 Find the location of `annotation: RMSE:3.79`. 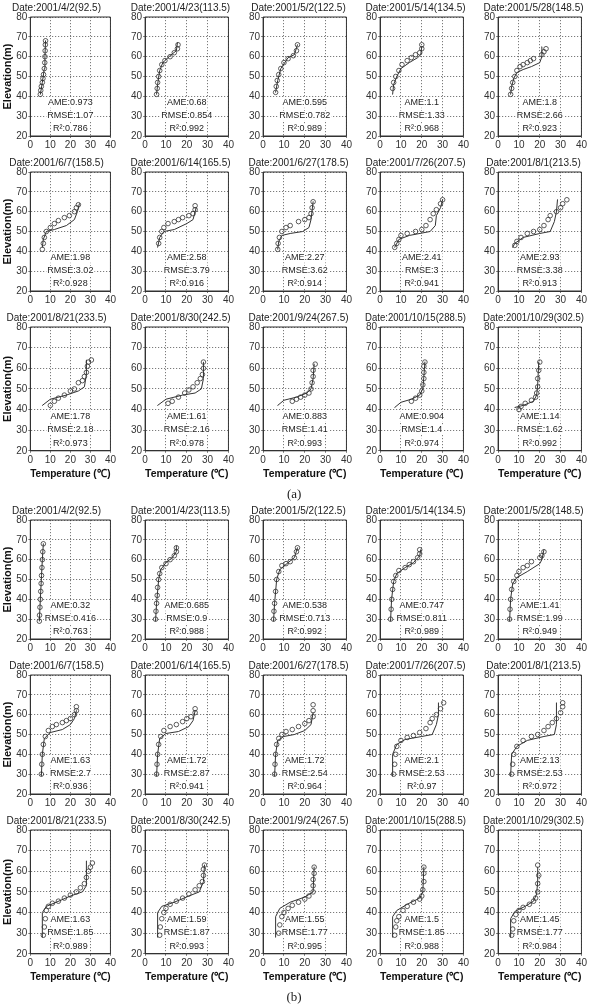

annotation: RMSE:3.79 is located at coordinates (186, 270).